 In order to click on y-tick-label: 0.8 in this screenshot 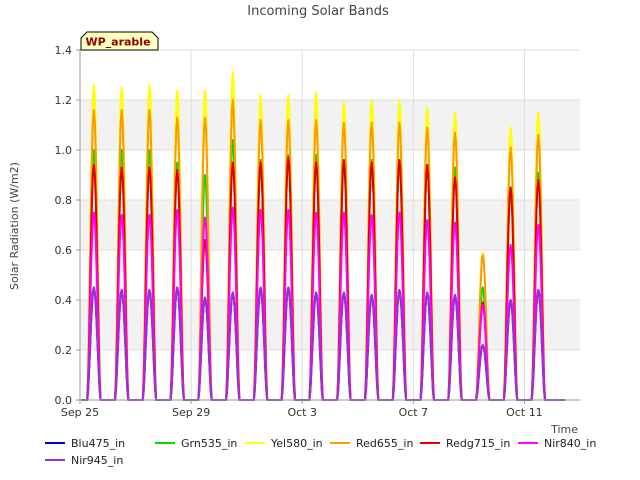, I will do `click(64, 200)`.